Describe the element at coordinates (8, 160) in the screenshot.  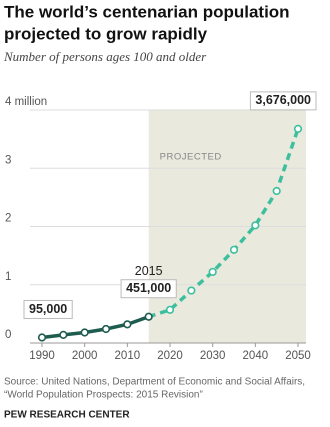
I see `y-tick-label: 3` at that location.